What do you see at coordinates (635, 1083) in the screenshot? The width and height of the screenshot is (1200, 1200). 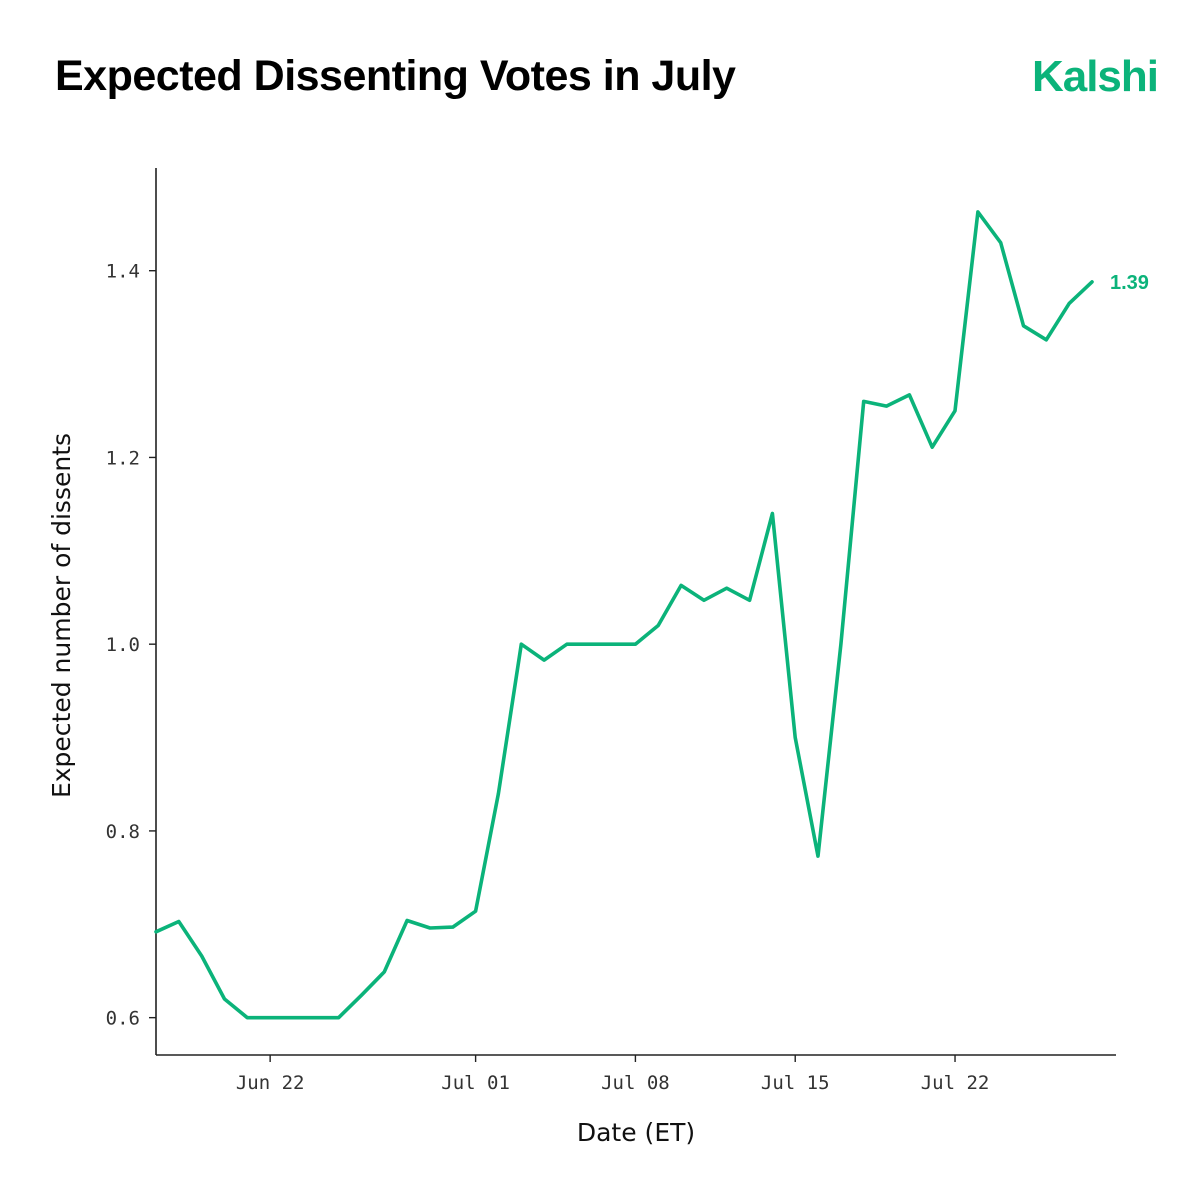 I see `x-tick-label: Jul 08` at bounding box center [635, 1083].